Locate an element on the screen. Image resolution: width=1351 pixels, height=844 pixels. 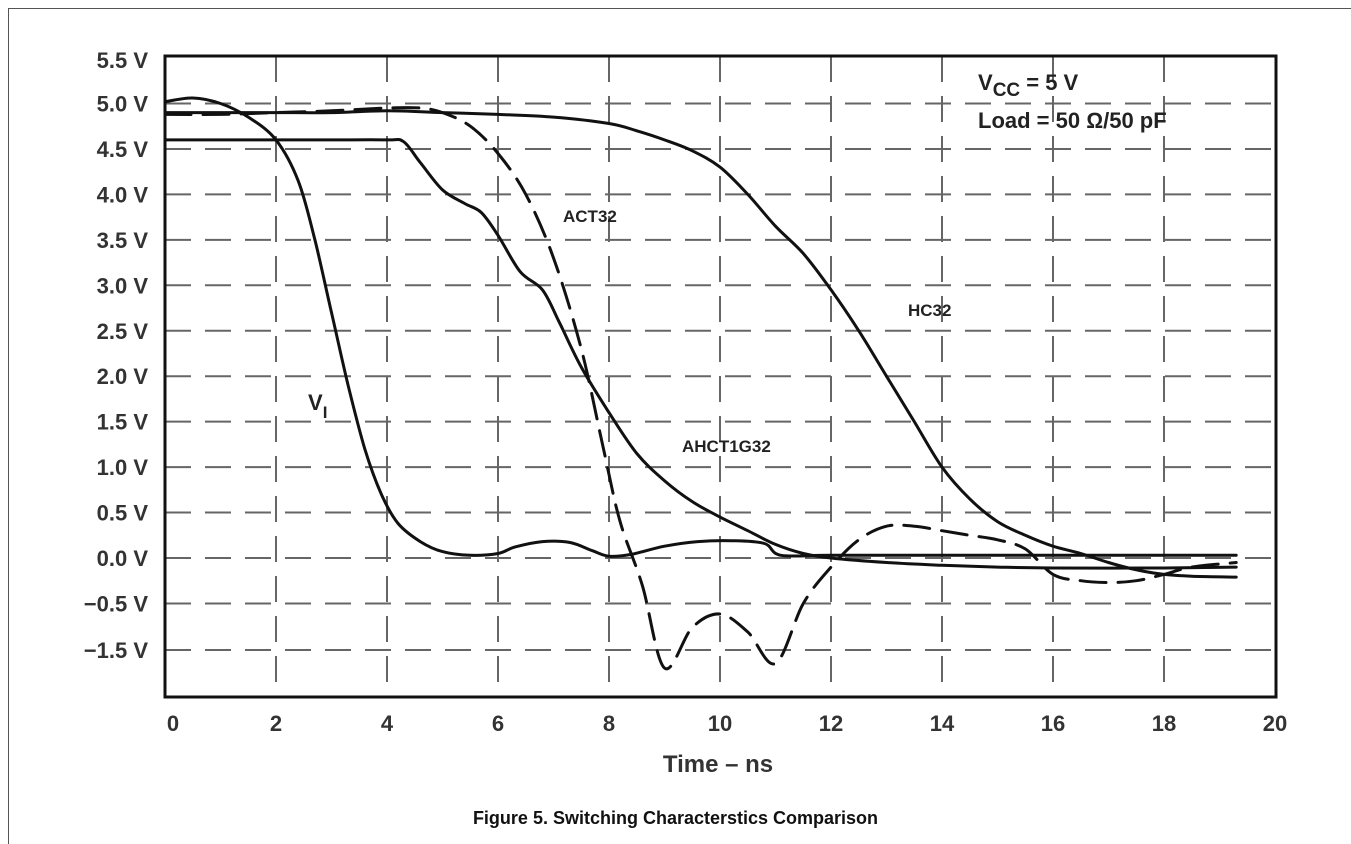
load-label: Load = 50 Ω/50 pF is located at coordinates (1072, 120).